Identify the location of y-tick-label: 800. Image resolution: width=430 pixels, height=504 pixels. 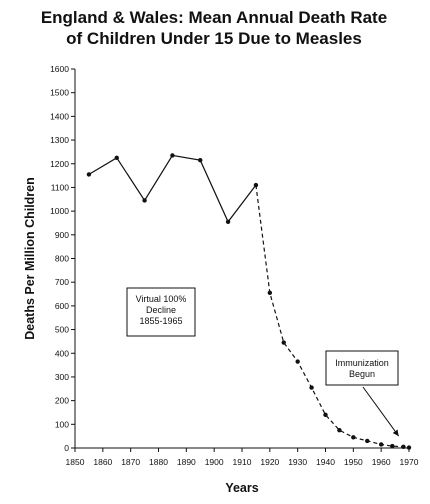
(62, 259).